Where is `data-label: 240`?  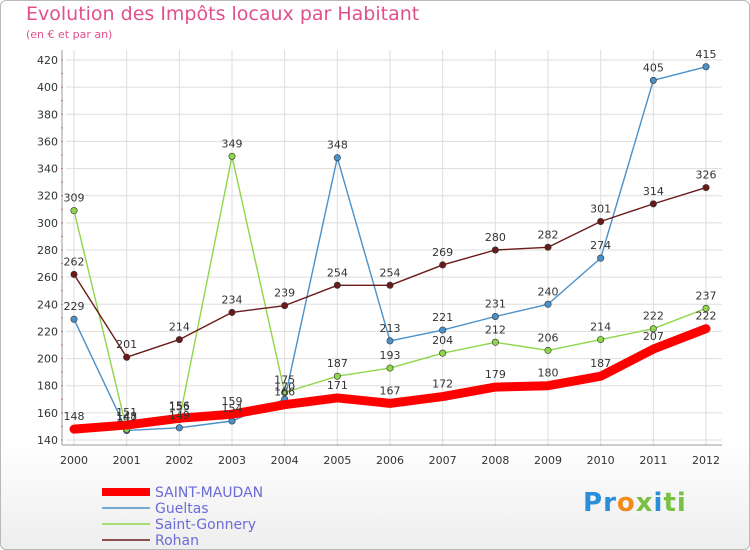 data-label: 240 is located at coordinates (548, 291).